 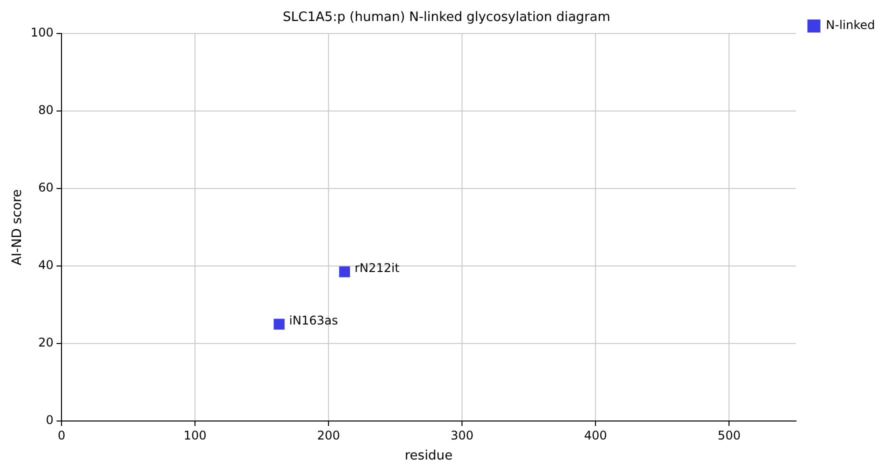 I want to click on annotation: iN163as, so click(x=313, y=320).